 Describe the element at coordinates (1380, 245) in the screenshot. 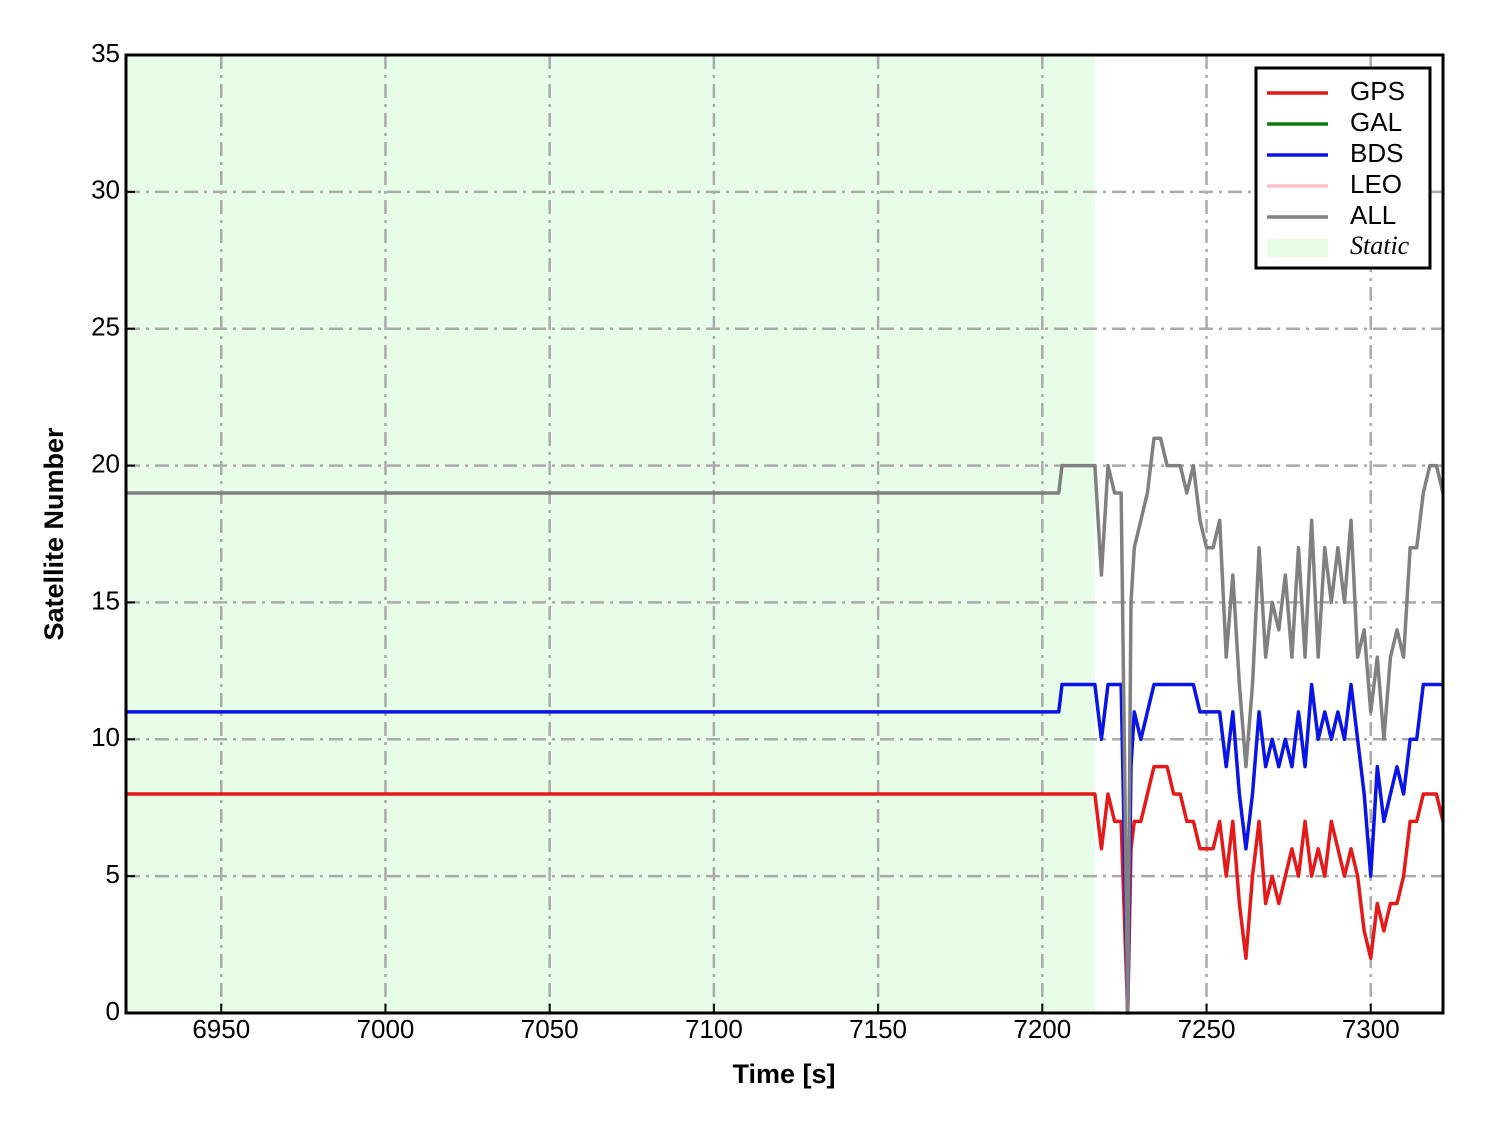

I see `legend-label: Static` at that location.